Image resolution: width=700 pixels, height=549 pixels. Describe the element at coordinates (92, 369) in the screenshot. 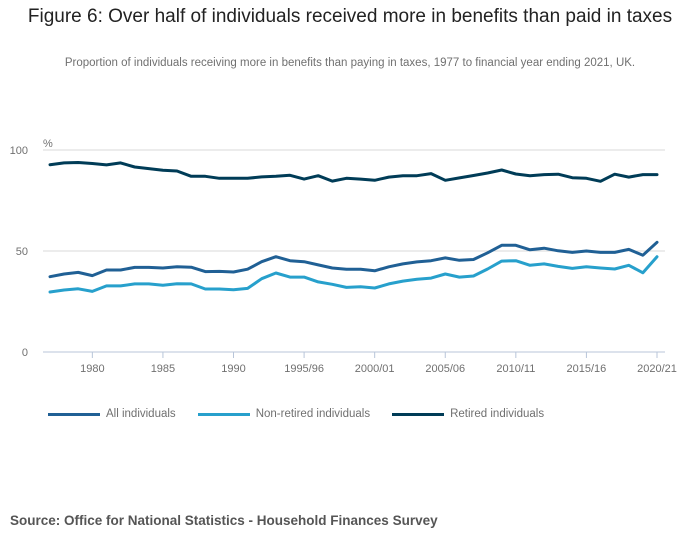

I see `x-tick-label: 1980` at that location.